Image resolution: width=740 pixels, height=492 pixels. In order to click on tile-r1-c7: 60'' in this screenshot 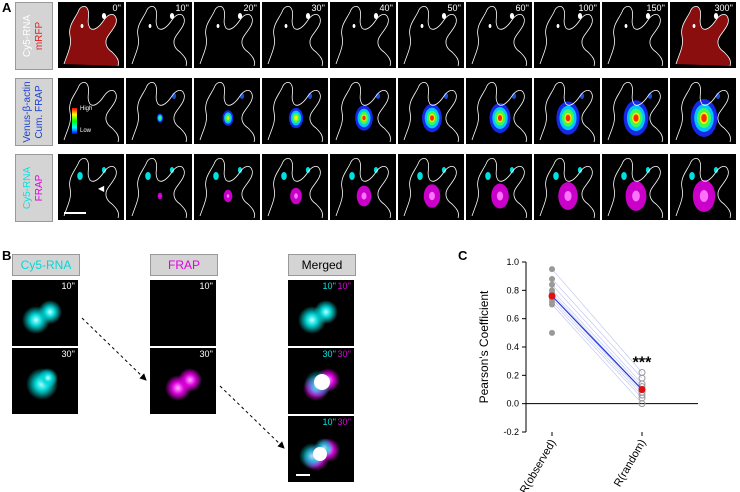, I will do `click(499, 35)`.